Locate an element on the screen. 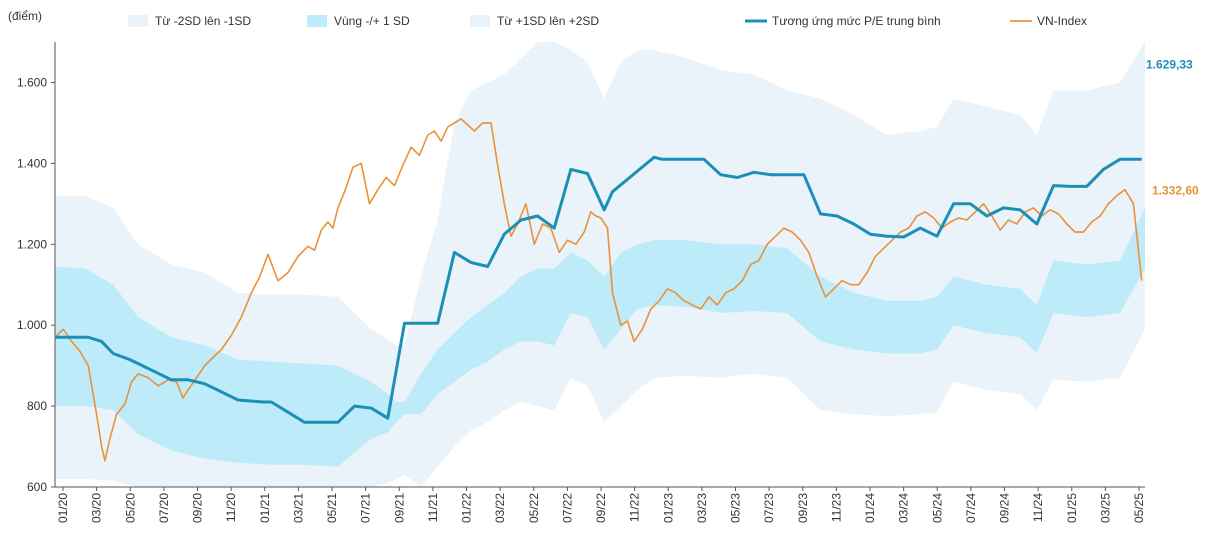  x-tick-label: 07/24 is located at coordinates (971, 508).